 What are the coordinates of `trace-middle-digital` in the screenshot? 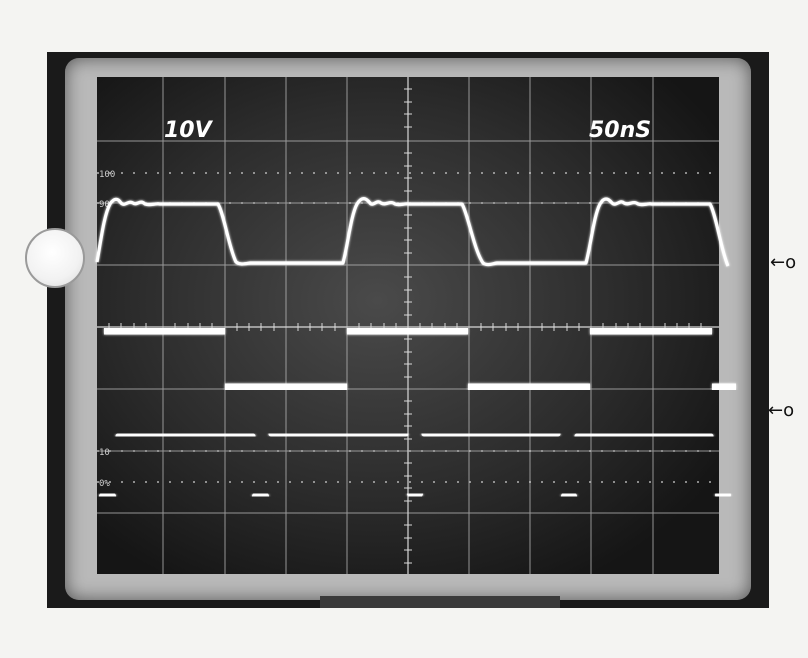 It's located at (420, 359).